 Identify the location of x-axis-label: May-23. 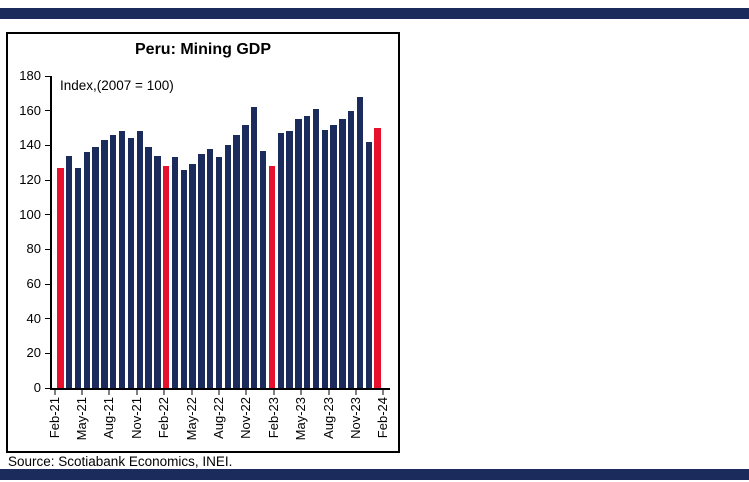
(301, 419).